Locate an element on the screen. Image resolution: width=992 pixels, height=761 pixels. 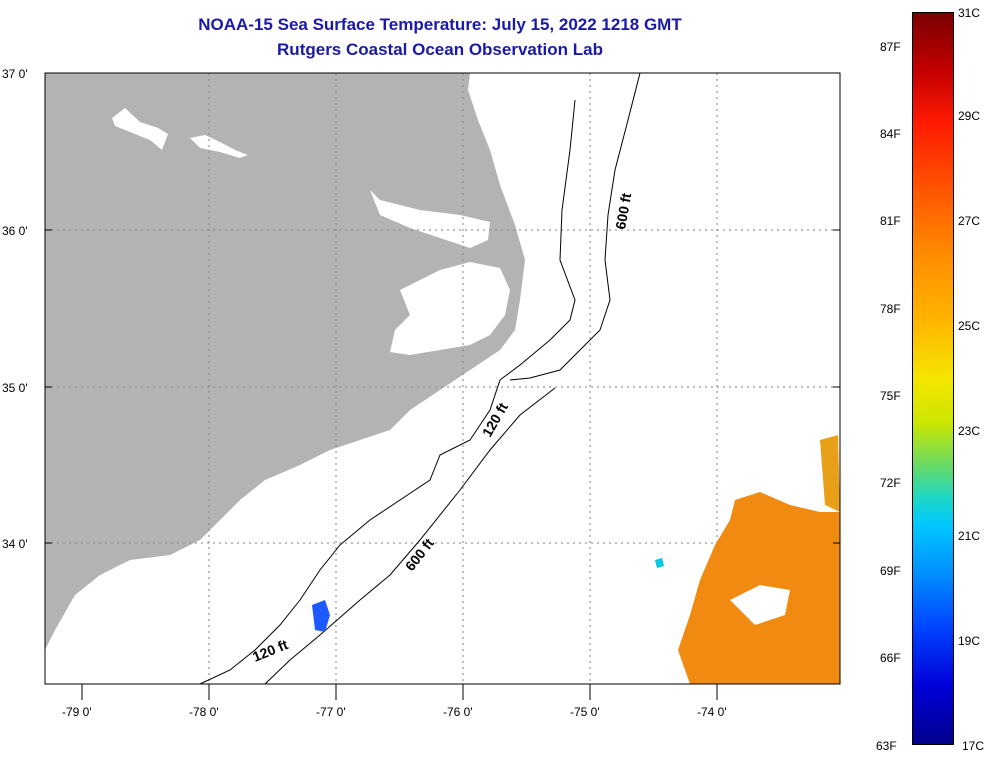
cb-f-87: 87F is located at coordinates (890, 47).